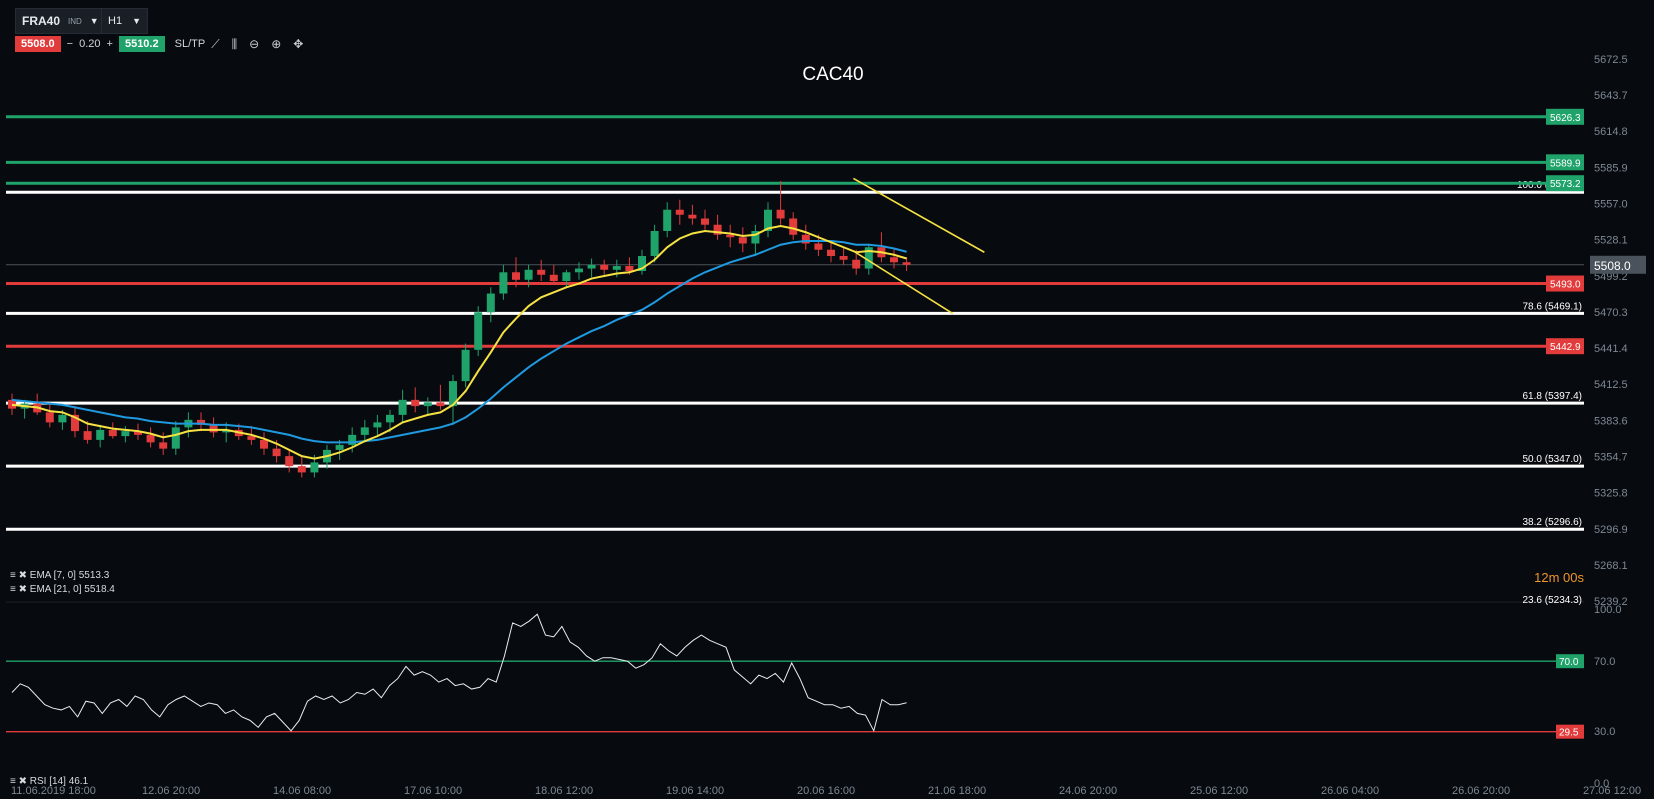 Image resolution: width=1654 pixels, height=799 pixels. Describe the element at coordinates (215, 43) in the screenshot. I see `line-chart-icon: ⟋` at that location.